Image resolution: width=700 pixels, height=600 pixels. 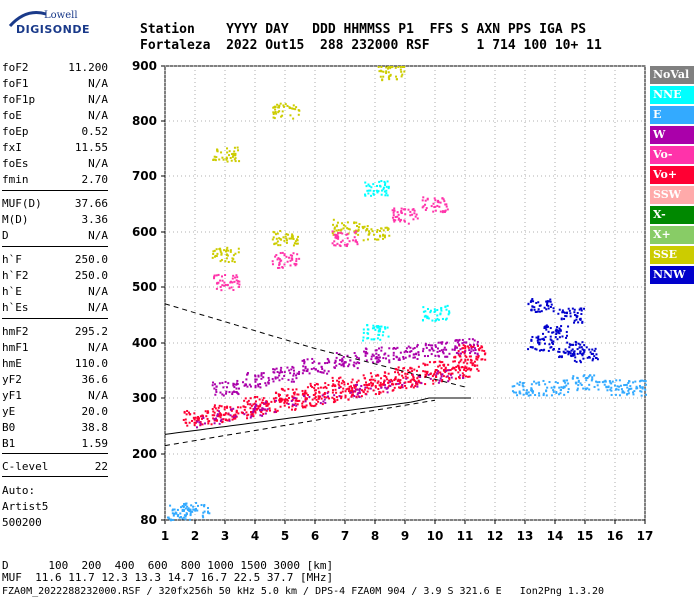 What do you see at coordinates (55, 164) in the screenshot?
I see `param-row: foEs N/A` at bounding box center [55, 164].